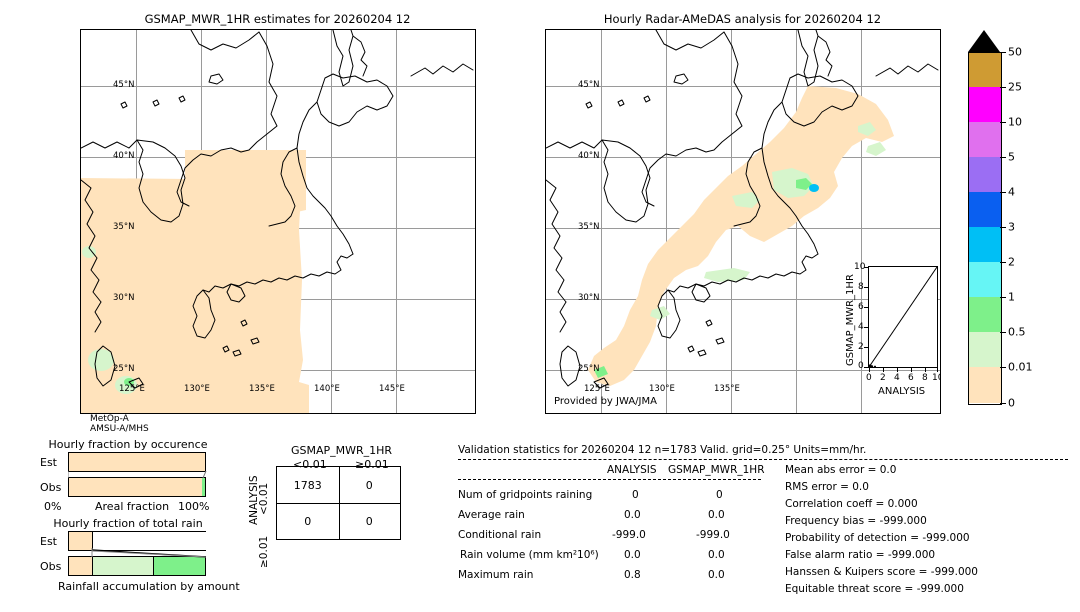  What do you see at coordinates (124, 156) in the screenshot?
I see `lat-label-40n: 40°N` at bounding box center [124, 156].